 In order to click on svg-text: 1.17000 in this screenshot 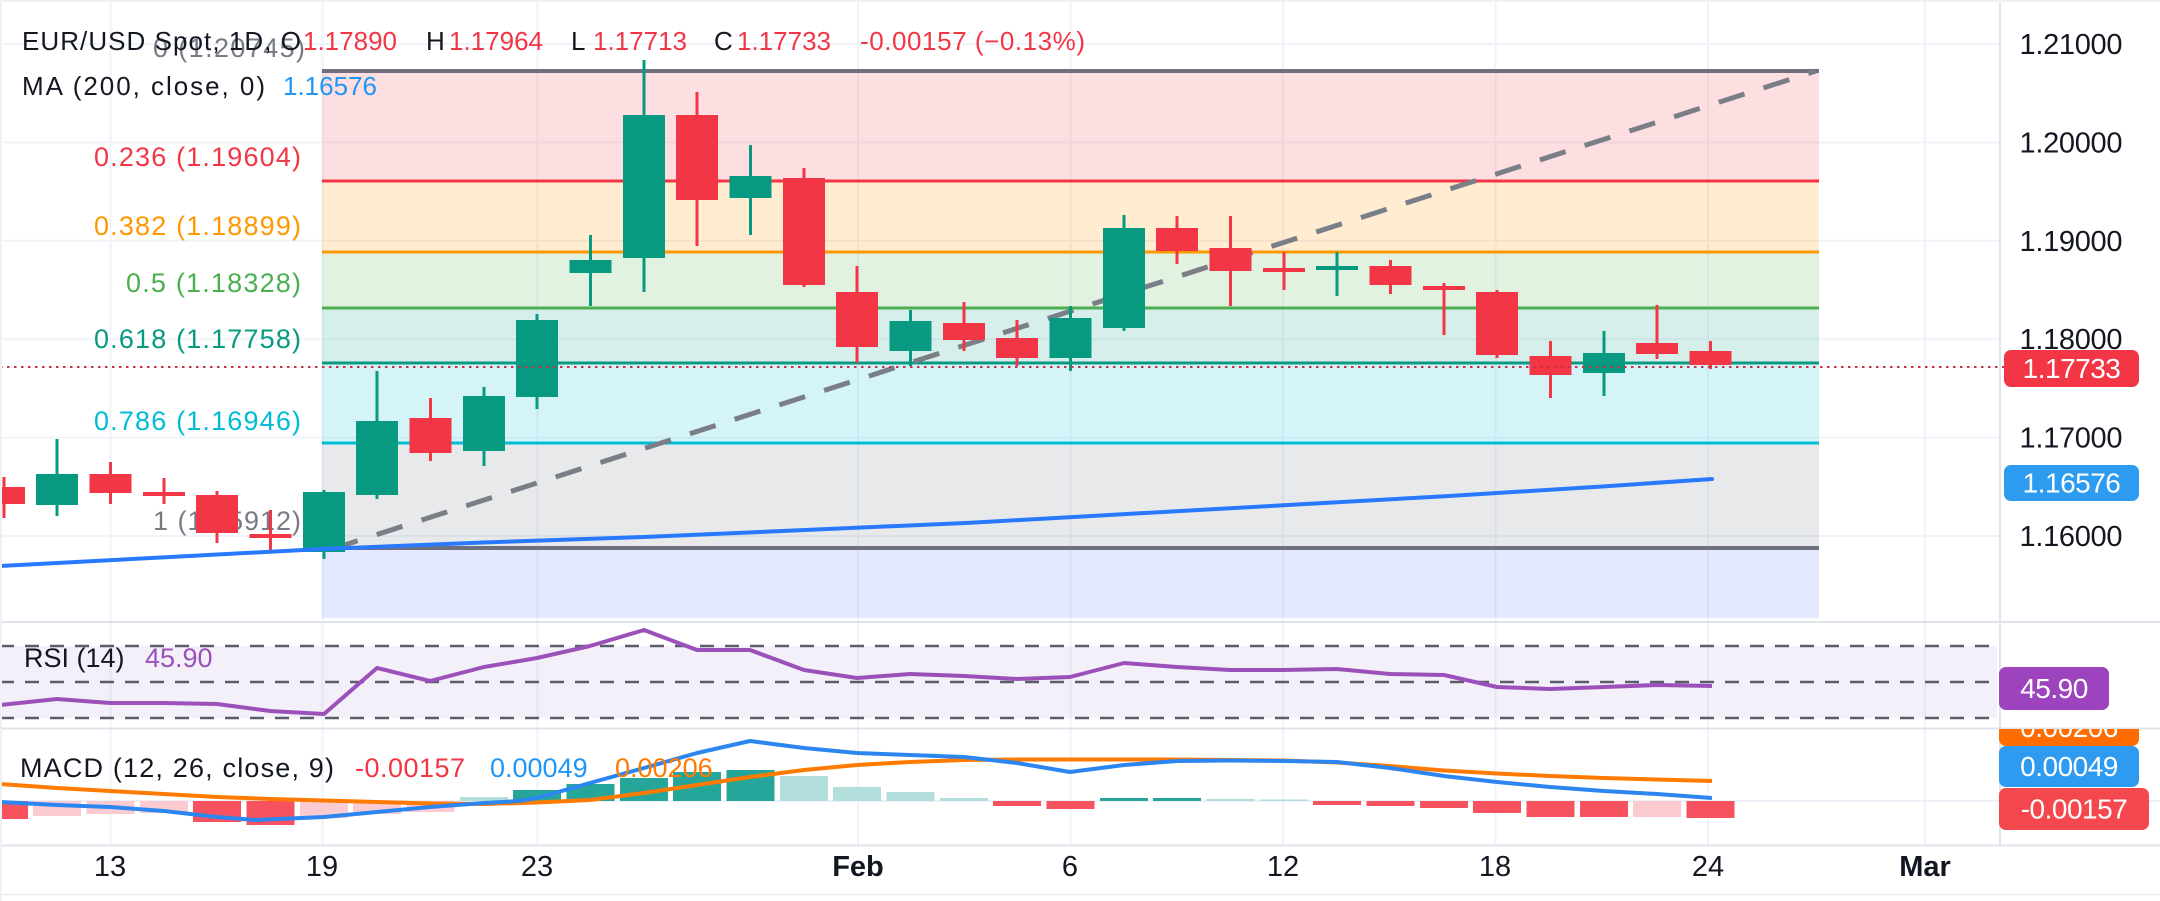, I will do `click(2071, 439)`.